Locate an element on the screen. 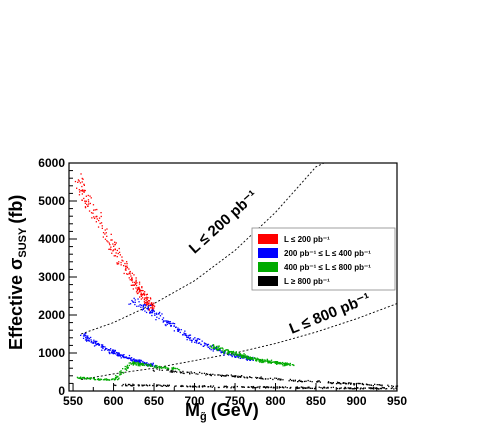 This screenshot has width=477, height=436. x-tick-label: 750 is located at coordinates (235, 401).